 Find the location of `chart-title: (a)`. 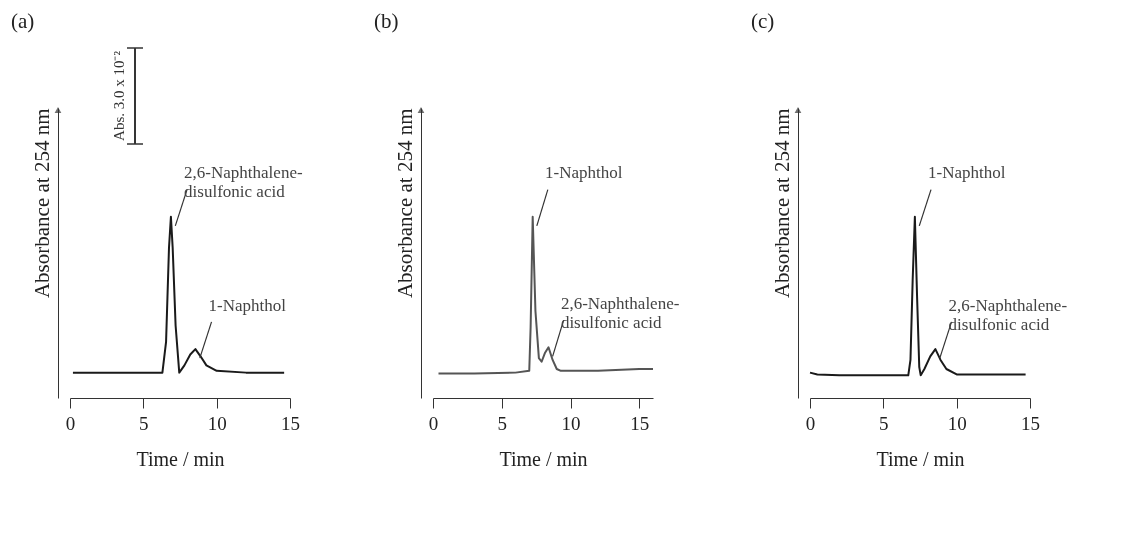

chart-title: (a) is located at coordinates (23, 20).